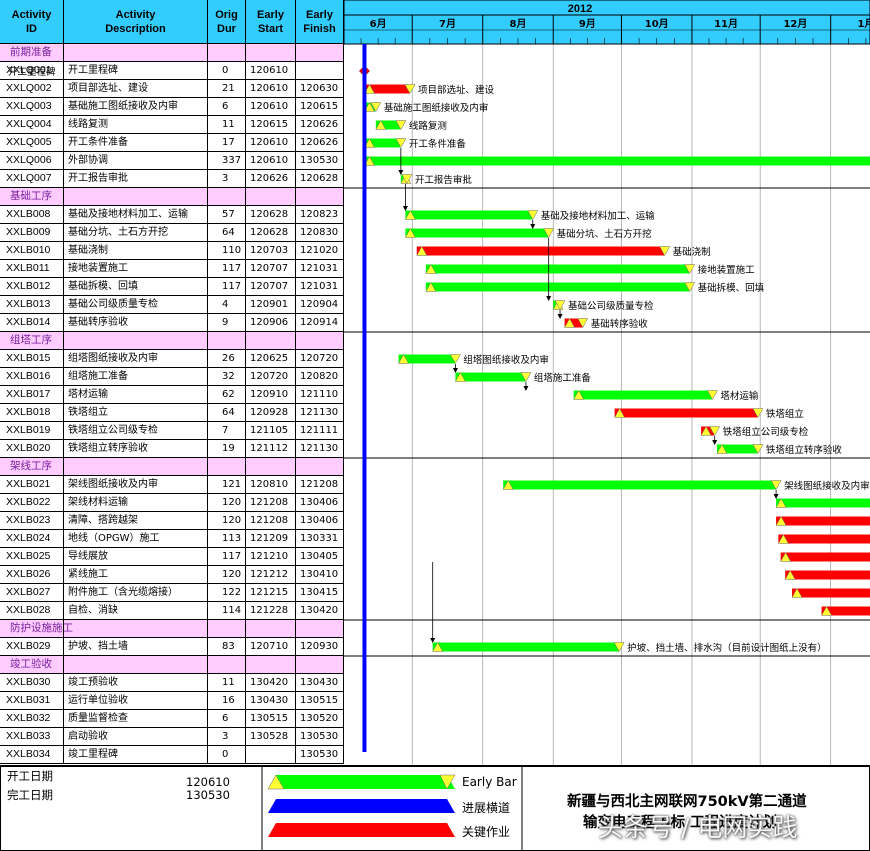 This screenshot has height=851, width=870. I want to click on cell-desc: 地线（OPGW）施工, so click(114, 538).